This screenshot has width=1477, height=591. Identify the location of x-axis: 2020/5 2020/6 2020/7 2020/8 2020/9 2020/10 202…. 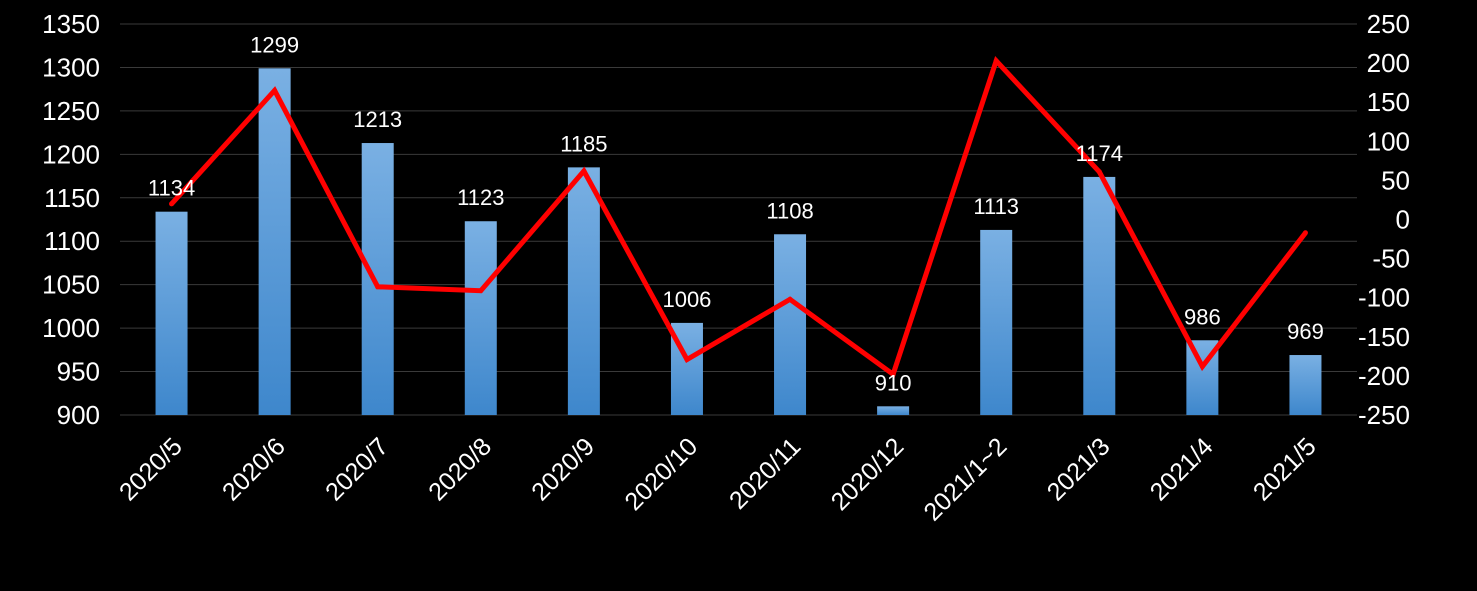
(718, 479).